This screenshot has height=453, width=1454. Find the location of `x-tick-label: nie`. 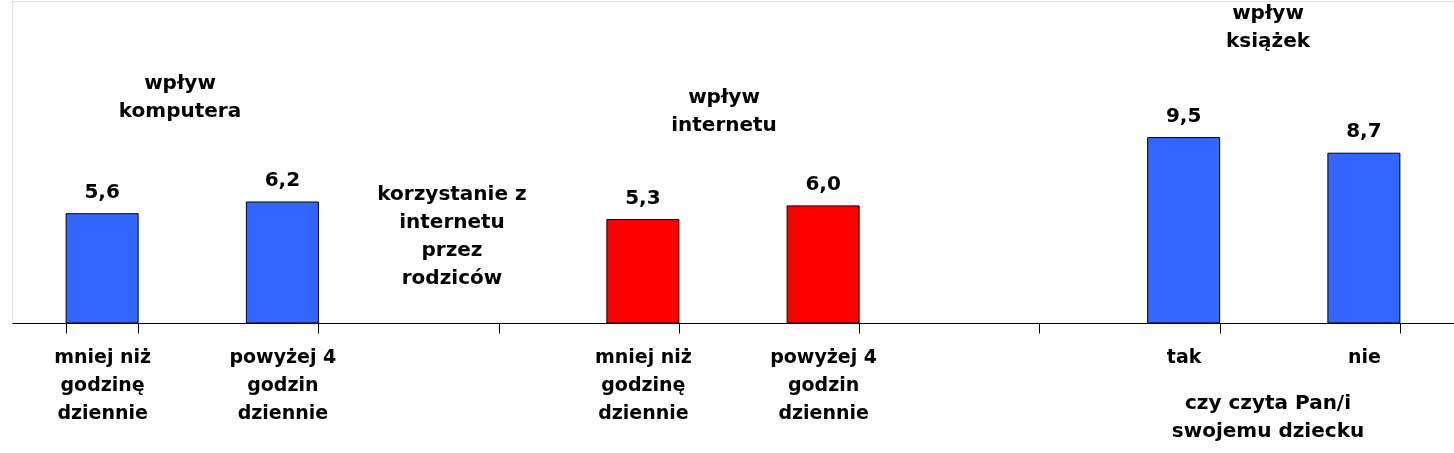

x-tick-label: nie is located at coordinates (1364, 355).